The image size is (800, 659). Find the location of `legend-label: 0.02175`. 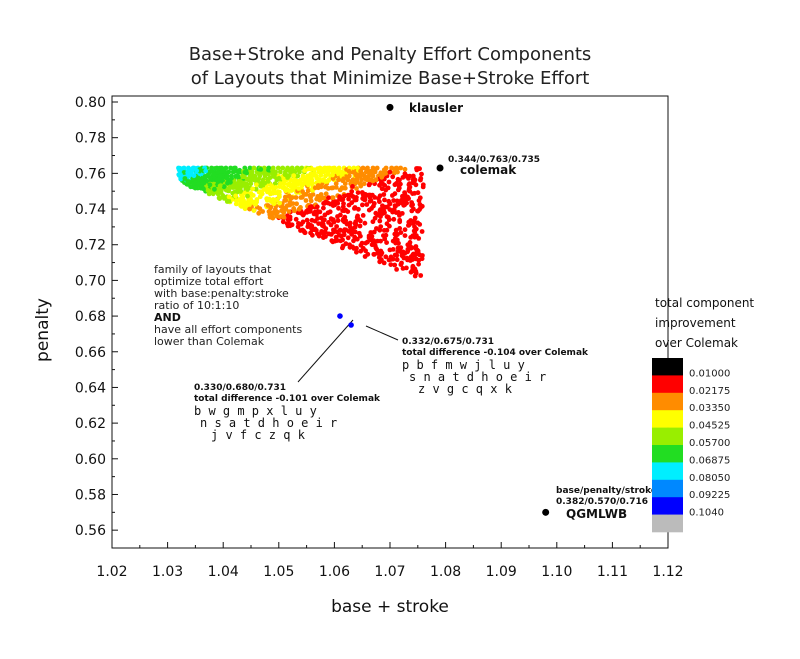

legend-label: 0.02175 is located at coordinates (709, 391).